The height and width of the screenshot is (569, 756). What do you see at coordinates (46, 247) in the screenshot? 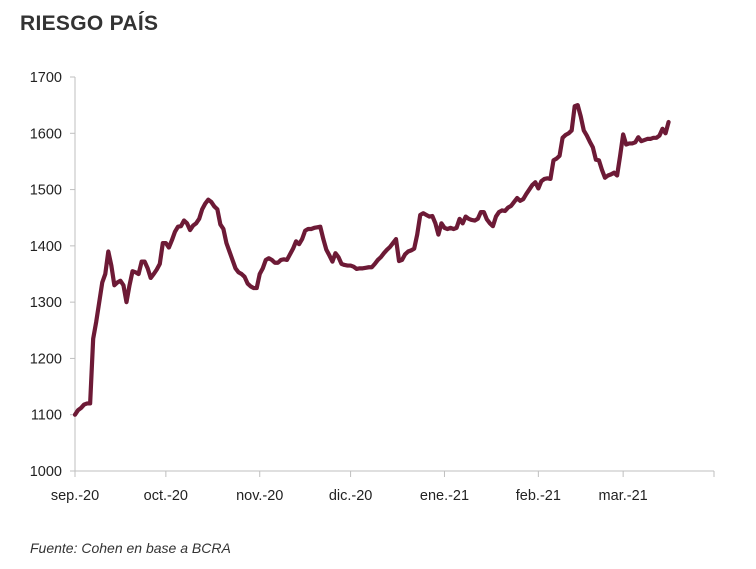
I see `y-tick-label: 1400` at bounding box center [46, 247].